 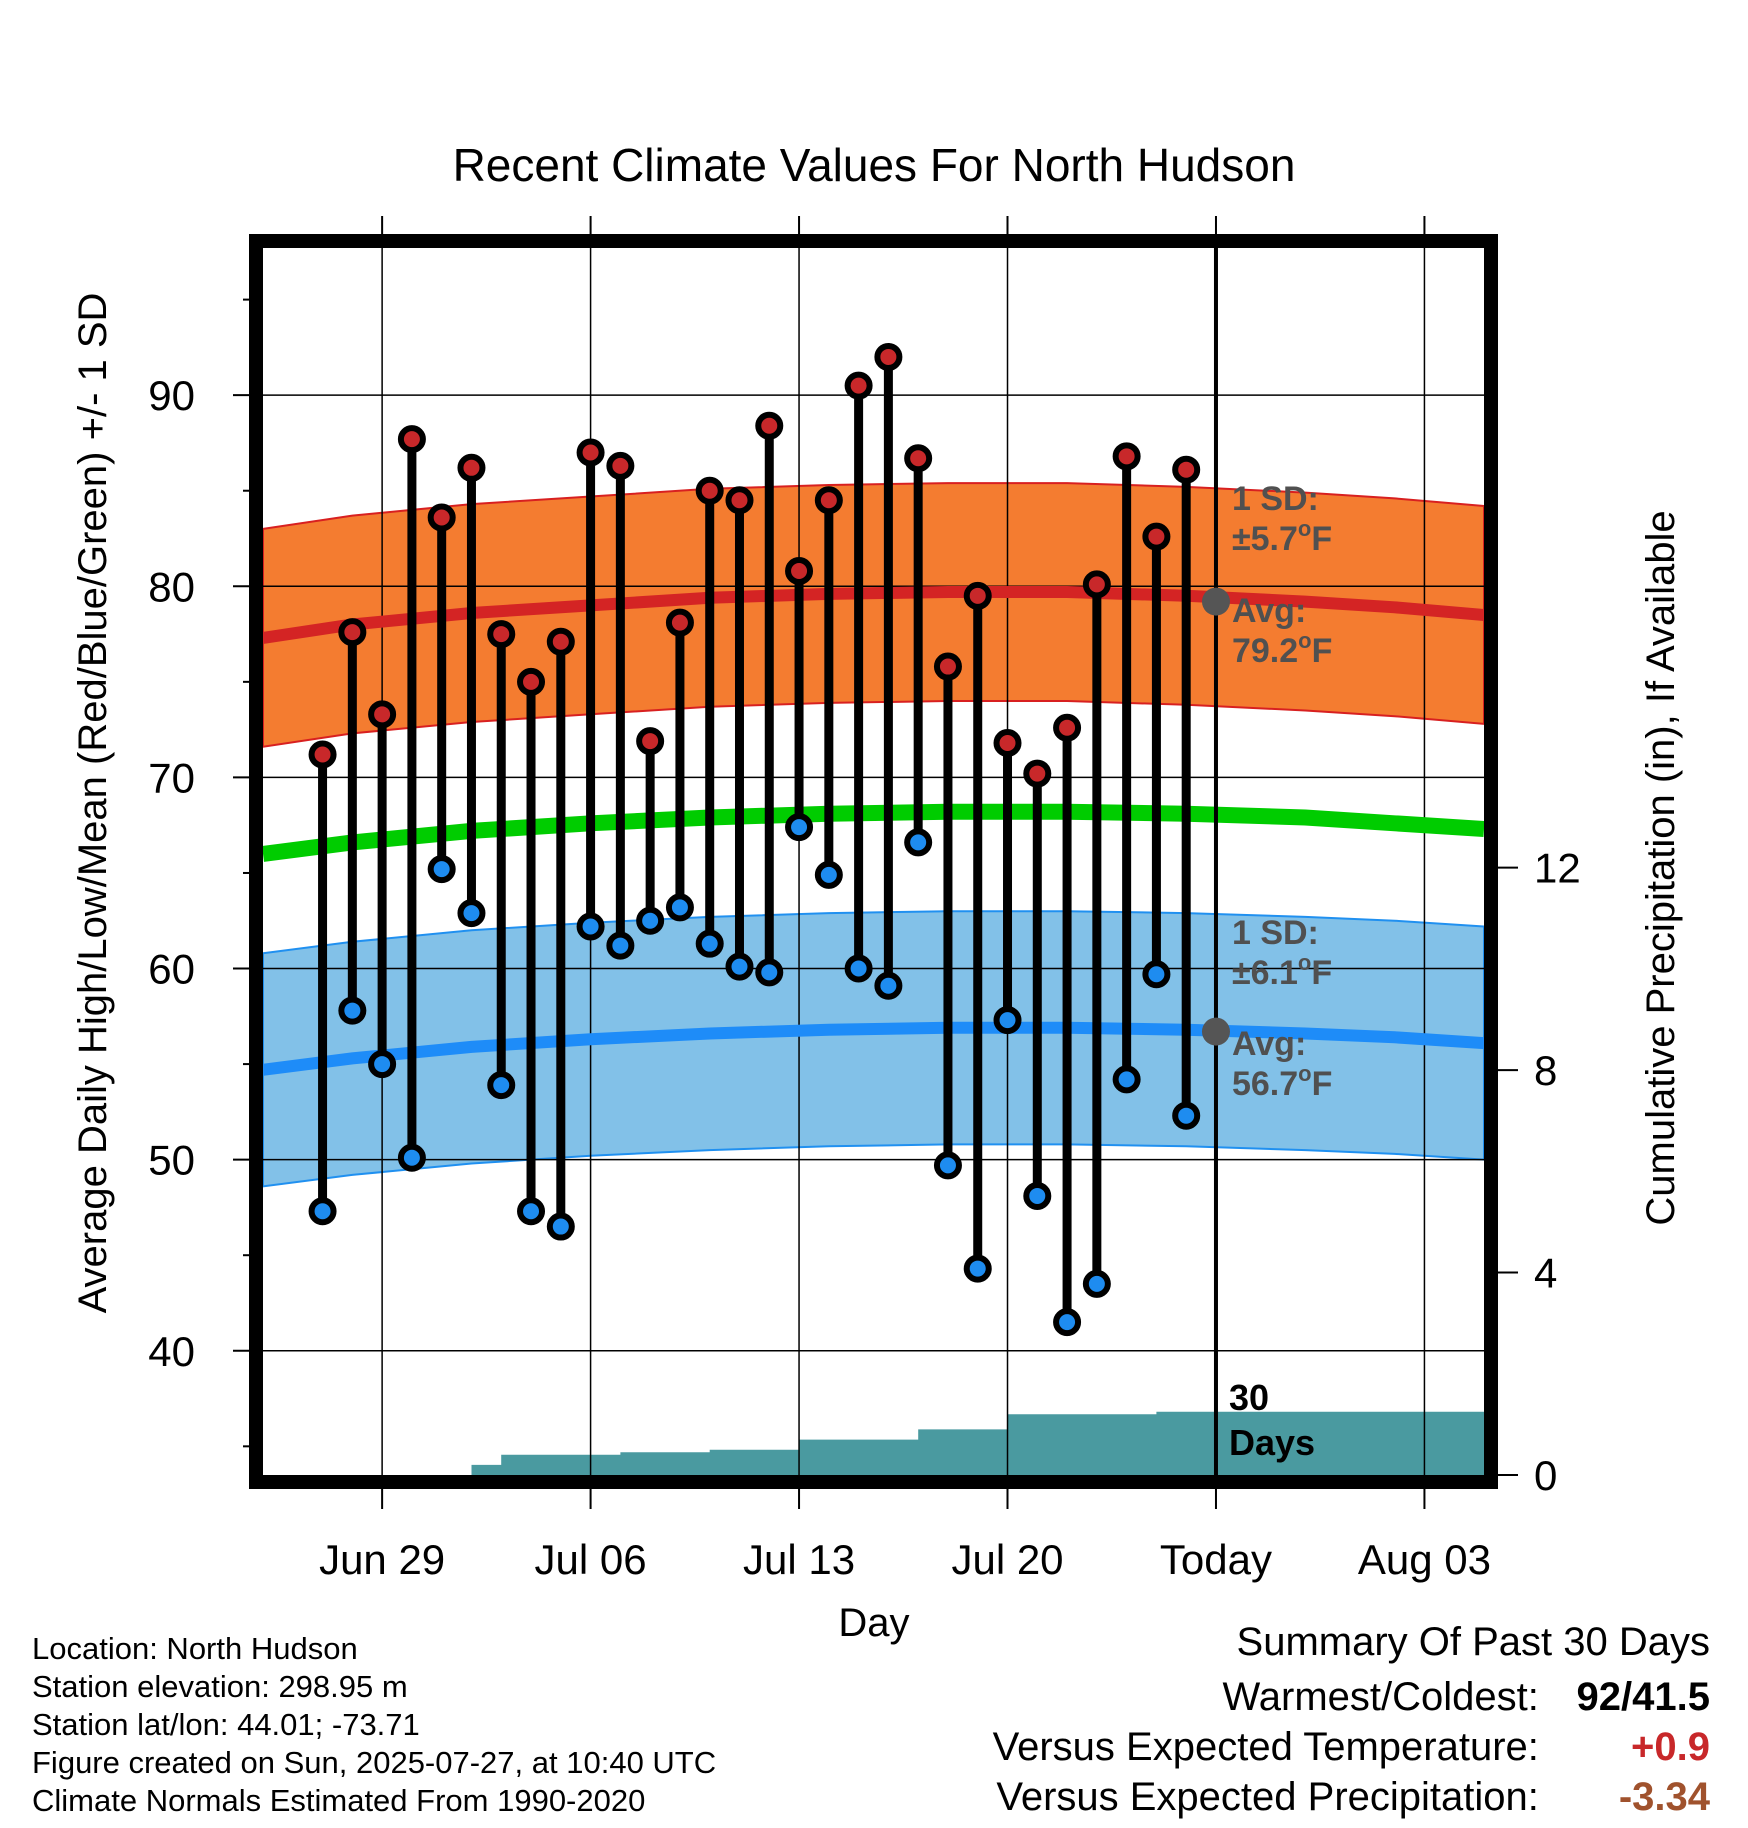 What do you see at coordinates (171, 586) in the screenshot?
I see `y-tick-label: 80` at bounding box center [171, 586].